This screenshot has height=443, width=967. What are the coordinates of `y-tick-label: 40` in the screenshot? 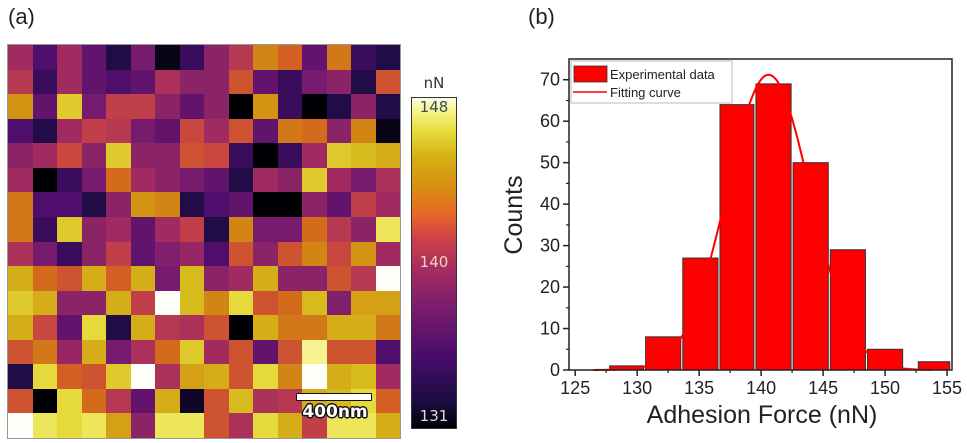 It's located at (550, 204).